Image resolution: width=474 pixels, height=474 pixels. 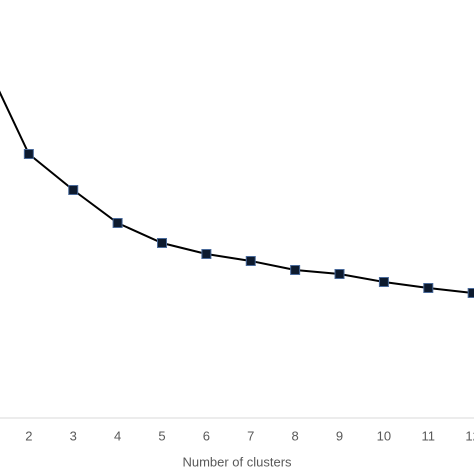 What do you see at coordinates (237, 461) in the screenshot?
I see `x-axis-title: Number of clusters` at bounding box center [237, 461].